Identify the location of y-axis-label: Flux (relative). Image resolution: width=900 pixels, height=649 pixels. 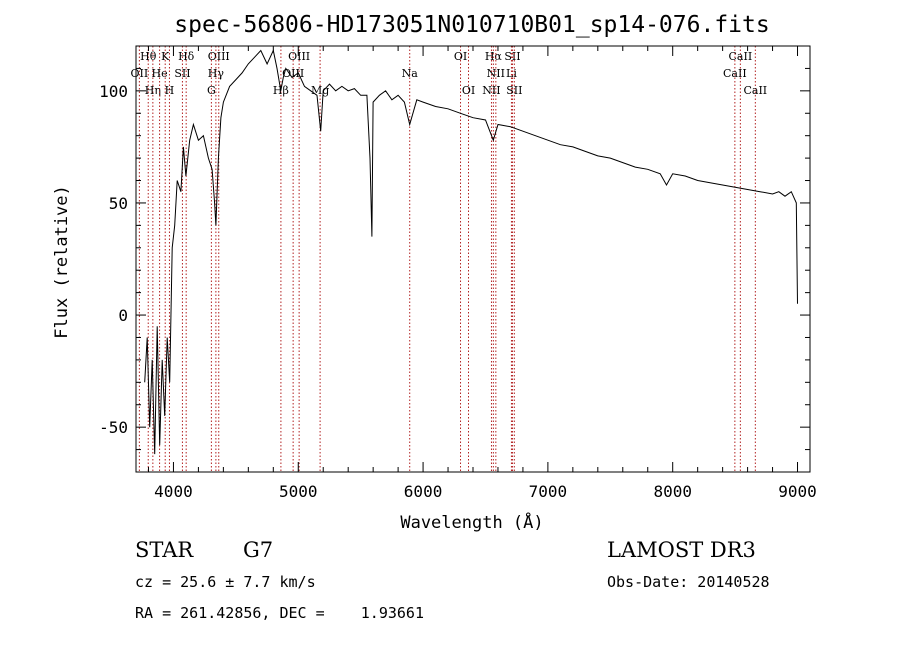
(62, 262).